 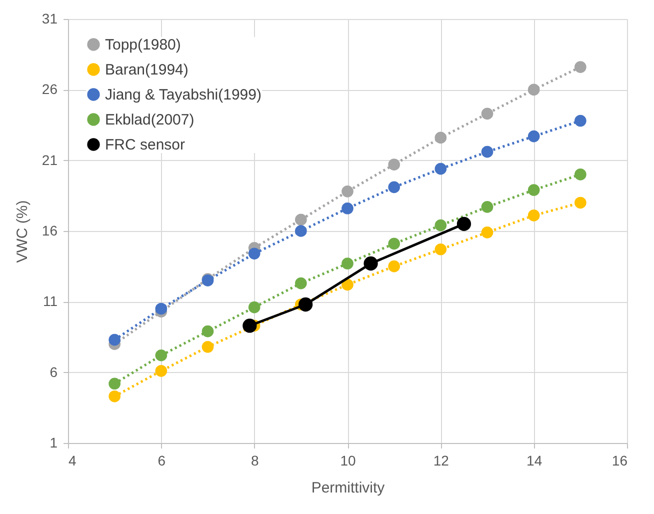 I want to click on x-tick-label: 12, so click(x=441, y=460).